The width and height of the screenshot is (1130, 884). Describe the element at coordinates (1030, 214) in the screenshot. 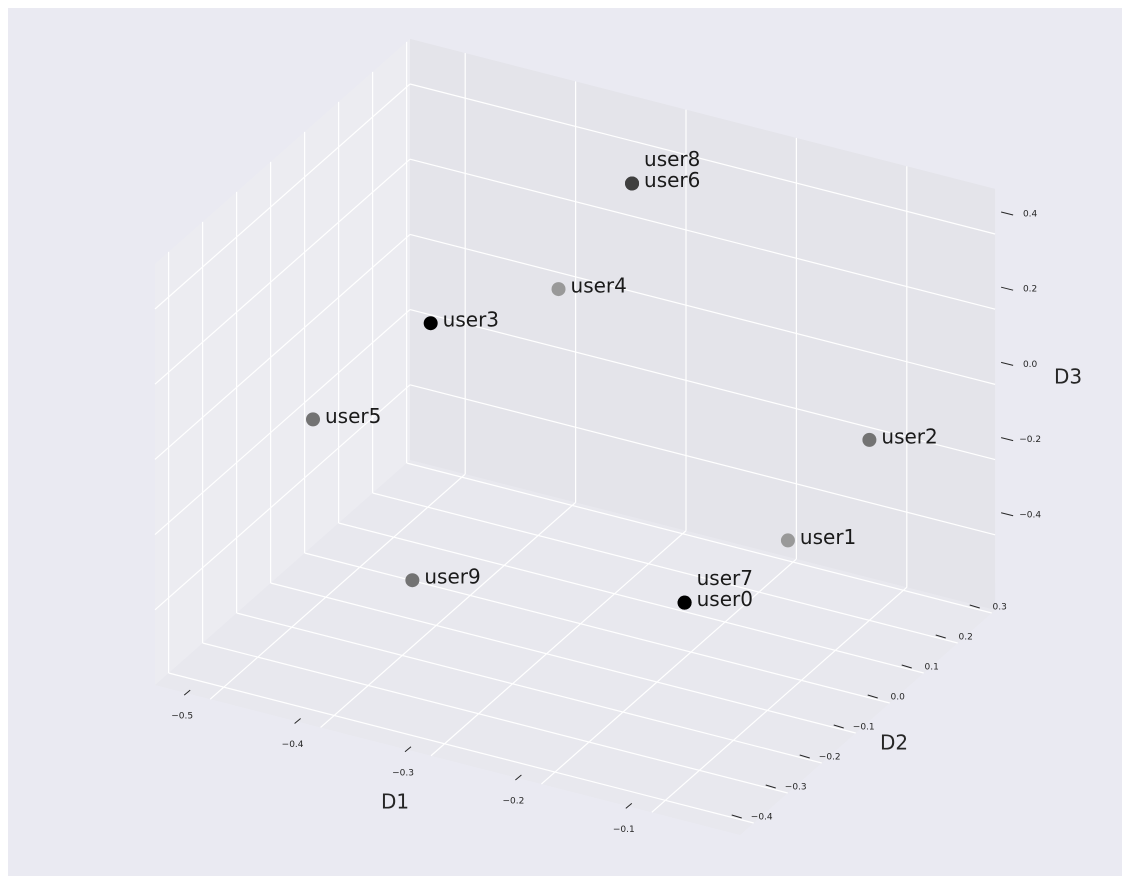

I see `z-tick-label: 0.4` at that location.